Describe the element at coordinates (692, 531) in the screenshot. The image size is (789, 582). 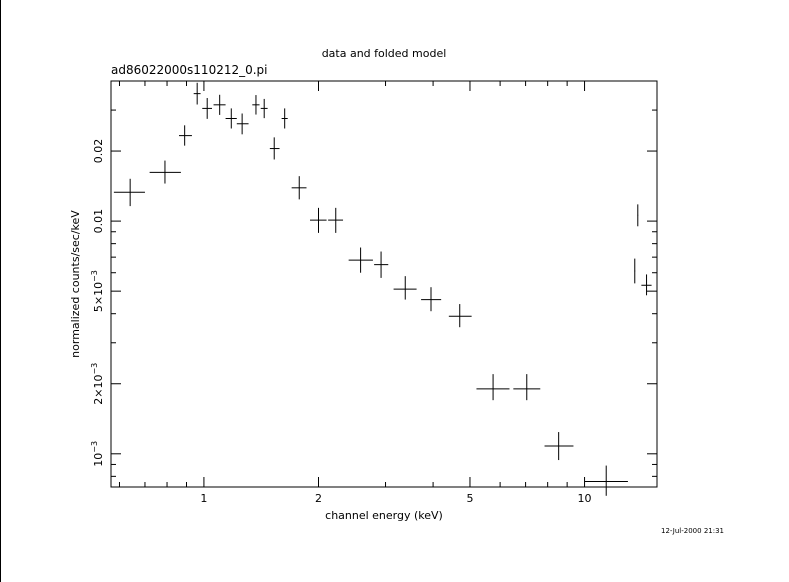
I see `plot-timestamp: 12-Jul-2000 21:31` at that location.